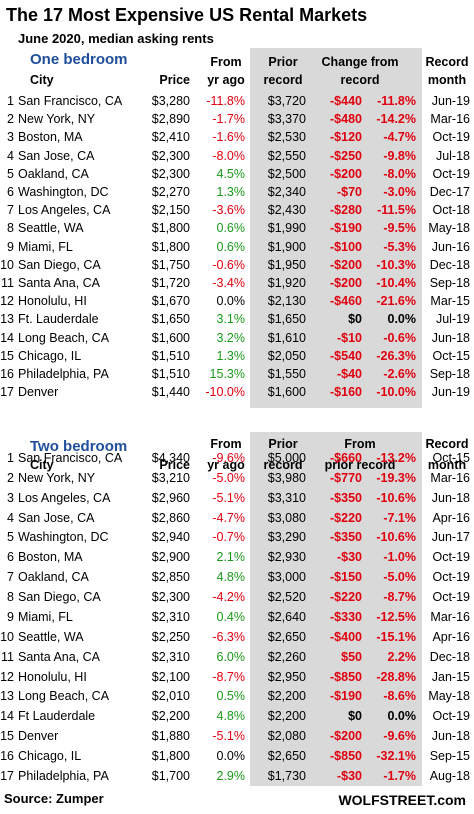 This screenshot has height=814, width=474. Describe the element at coordinates (450, 337) in the screenshot. I see `table-cell: Jun-18` at that location.